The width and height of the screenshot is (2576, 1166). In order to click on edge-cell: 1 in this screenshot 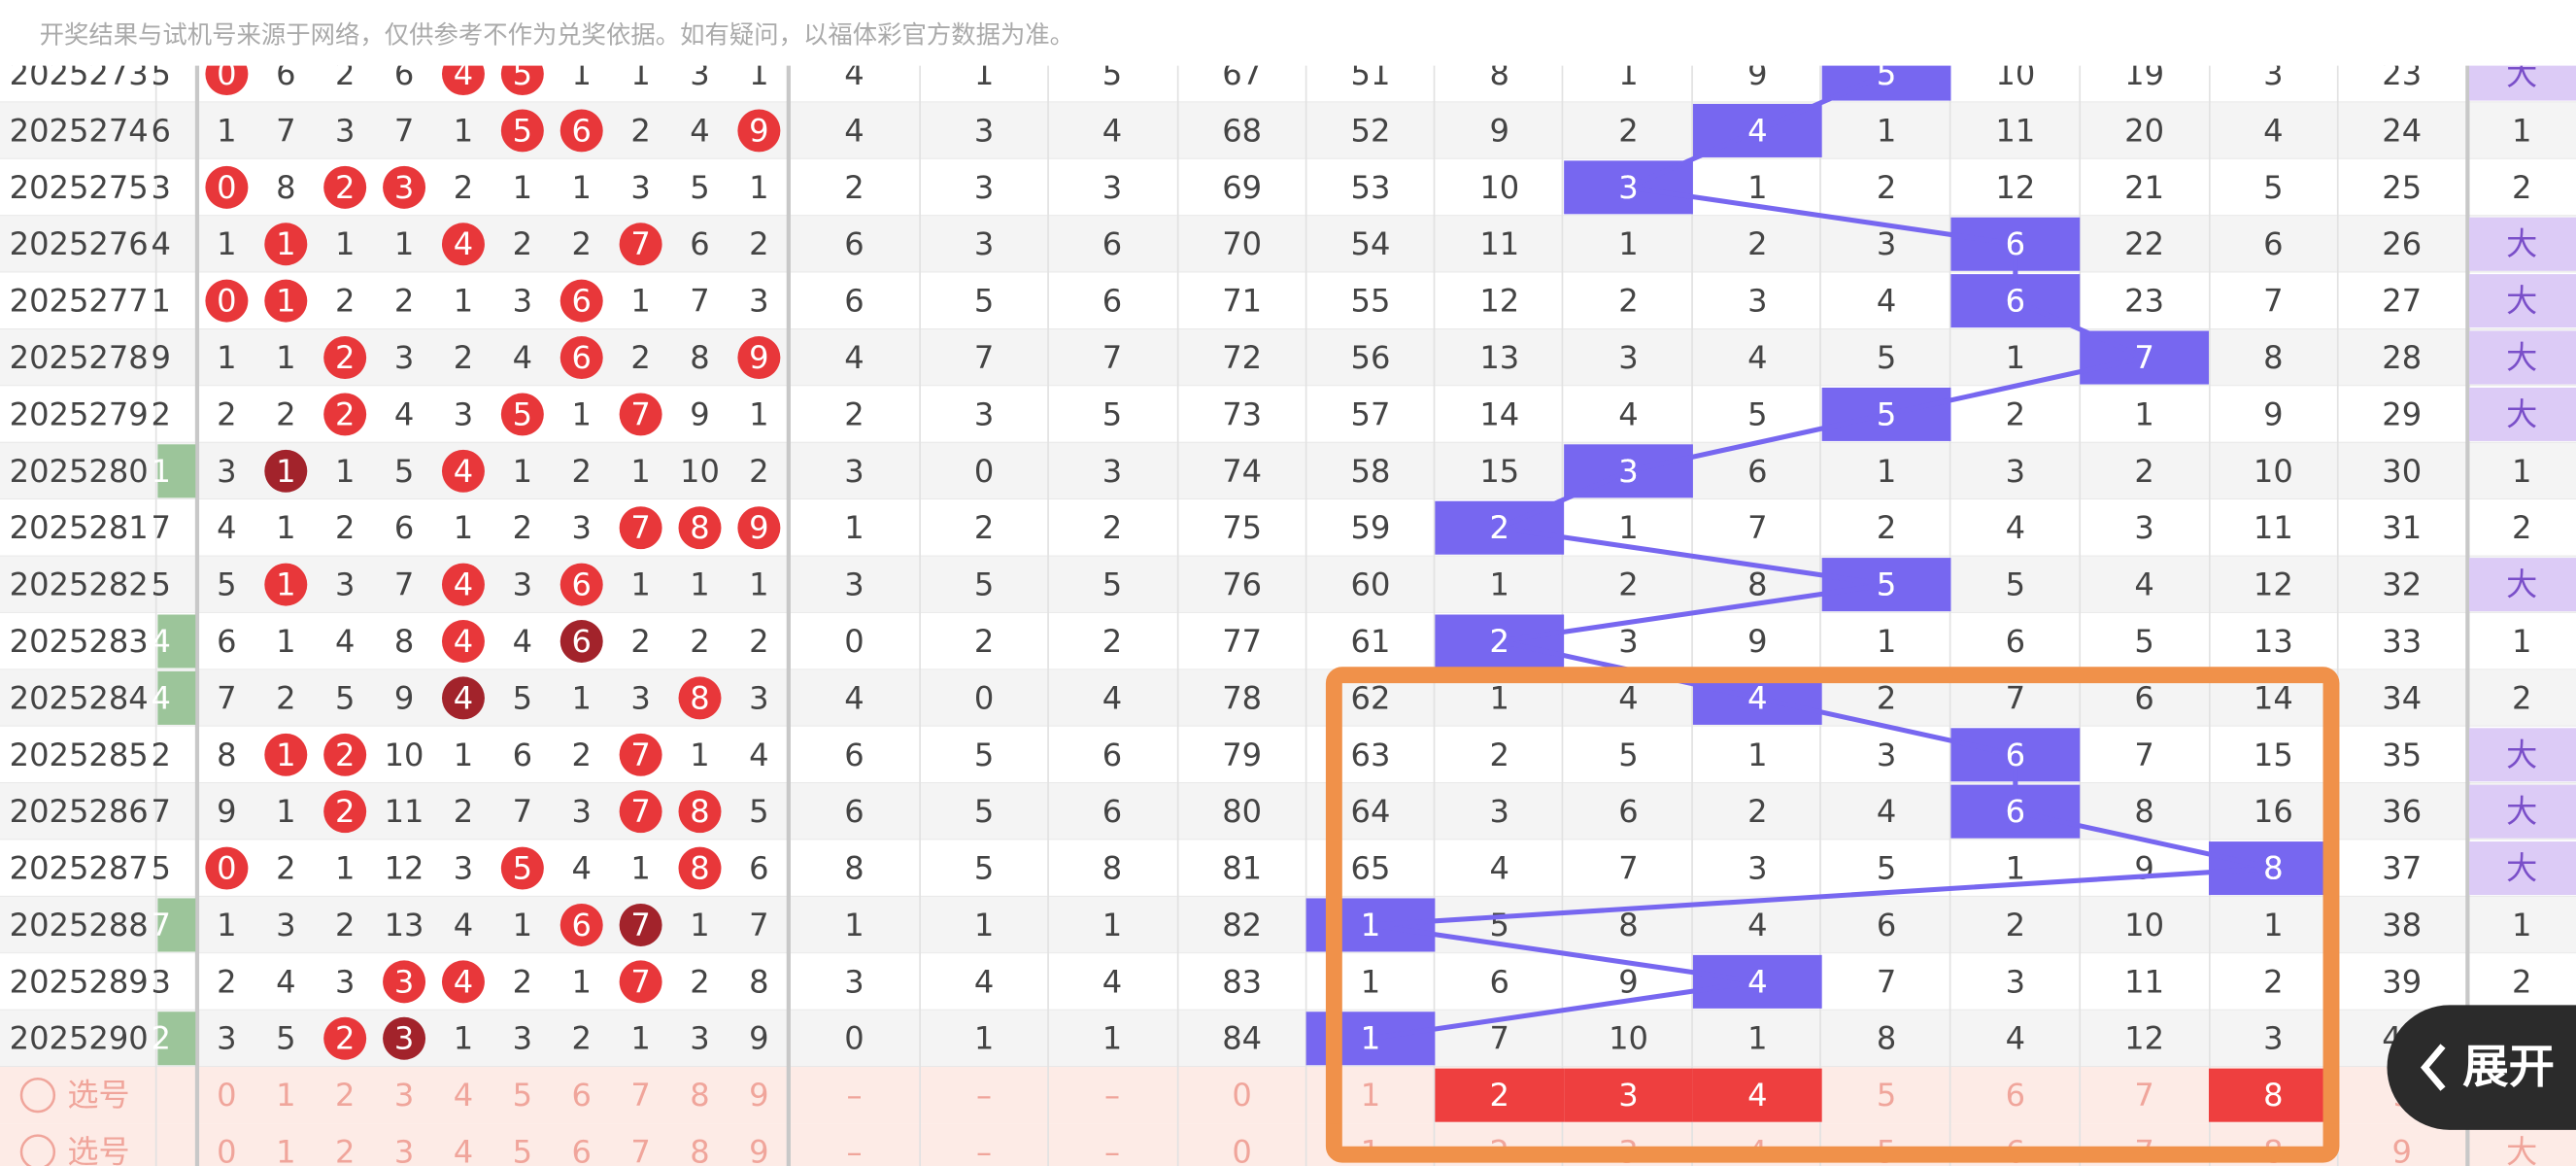, I will do `click(161, 471)`.